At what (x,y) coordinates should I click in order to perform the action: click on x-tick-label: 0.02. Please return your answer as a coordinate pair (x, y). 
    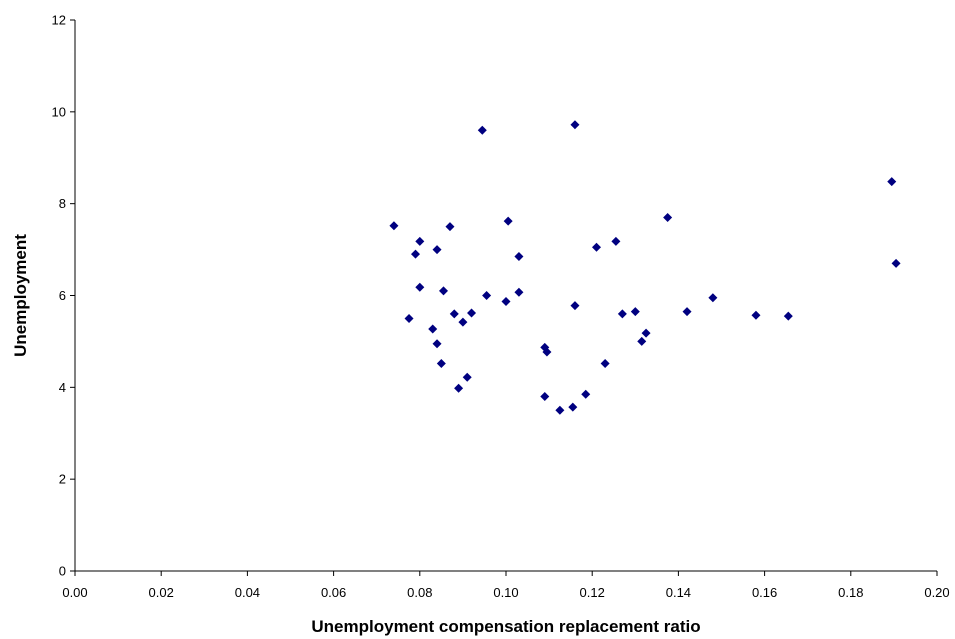
    Looking at the image, I should click on (161, 592).